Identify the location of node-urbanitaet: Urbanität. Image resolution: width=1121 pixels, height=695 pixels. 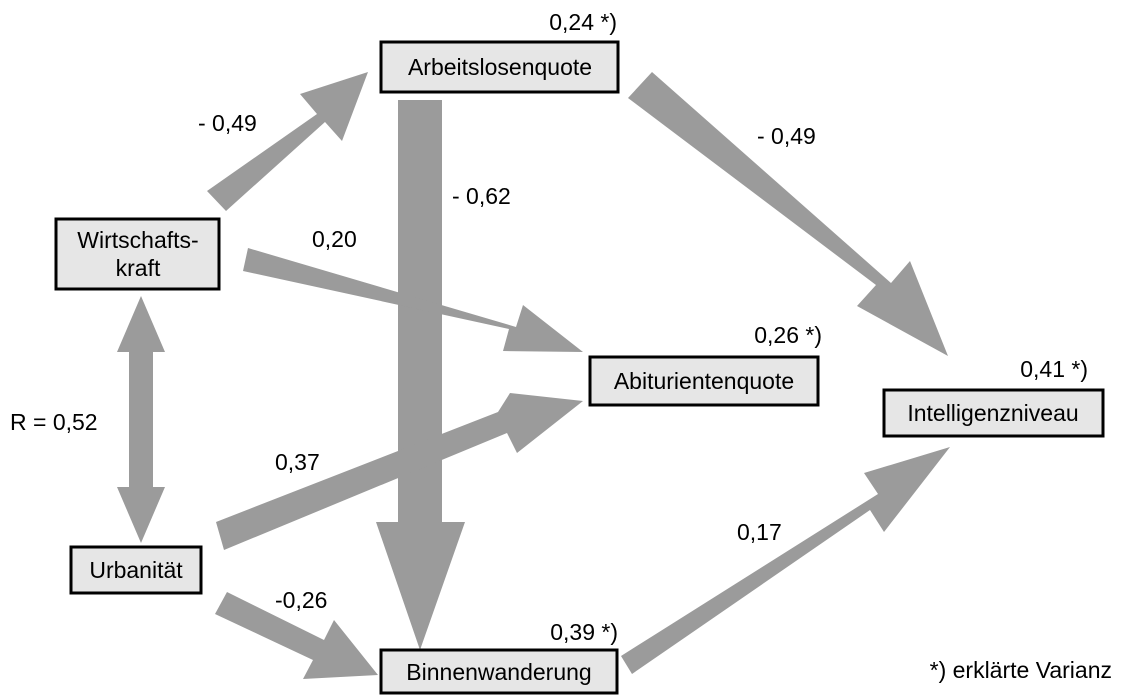
(136, 570).